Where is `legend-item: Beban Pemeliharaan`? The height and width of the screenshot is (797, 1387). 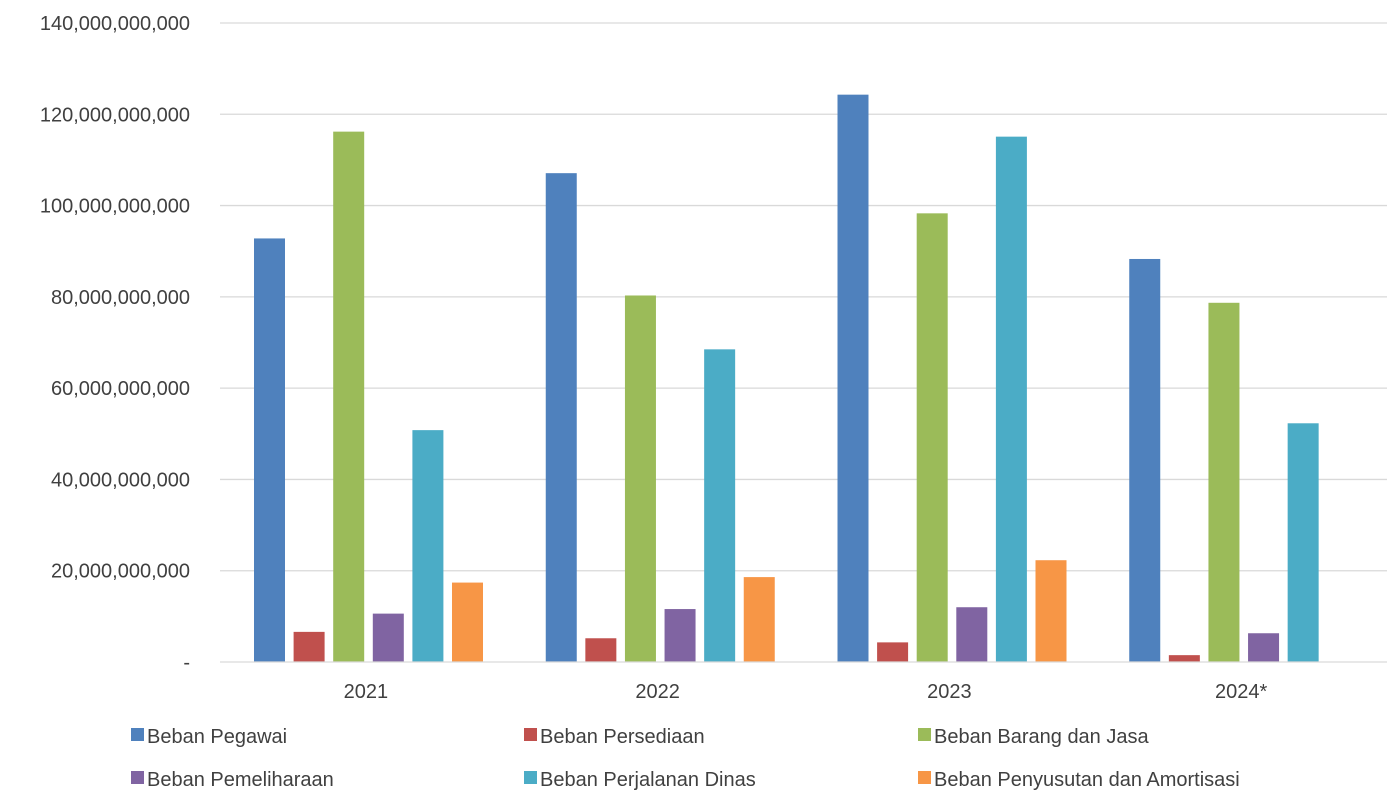
legend-item: Beban Pemeliharaan is located at coordinates (232, 780).